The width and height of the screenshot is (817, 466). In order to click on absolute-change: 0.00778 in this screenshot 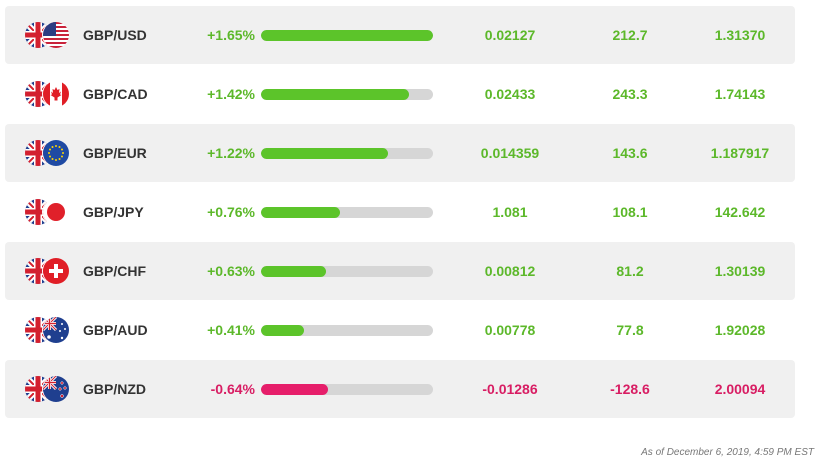, I will do `click(510, 330)`.